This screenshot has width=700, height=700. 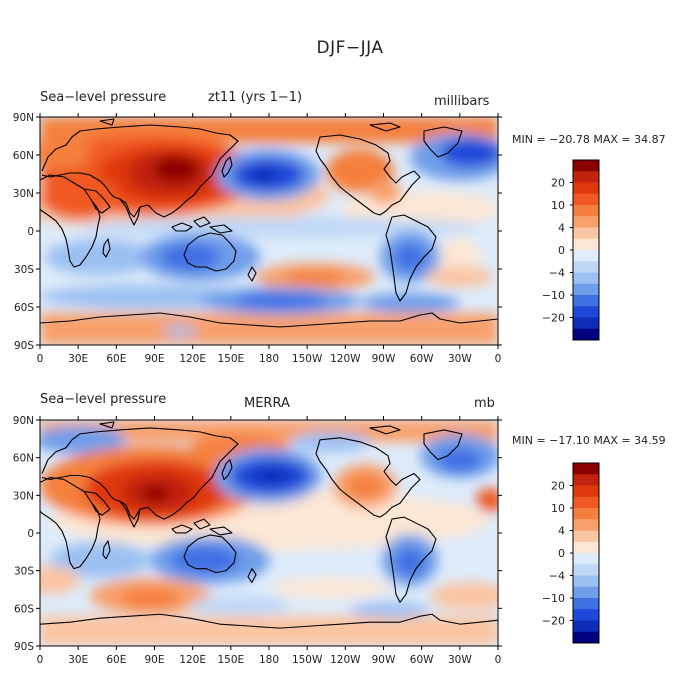 I want to click on panel-top-field: Sea−level pressure, so click(x=103, y=97).